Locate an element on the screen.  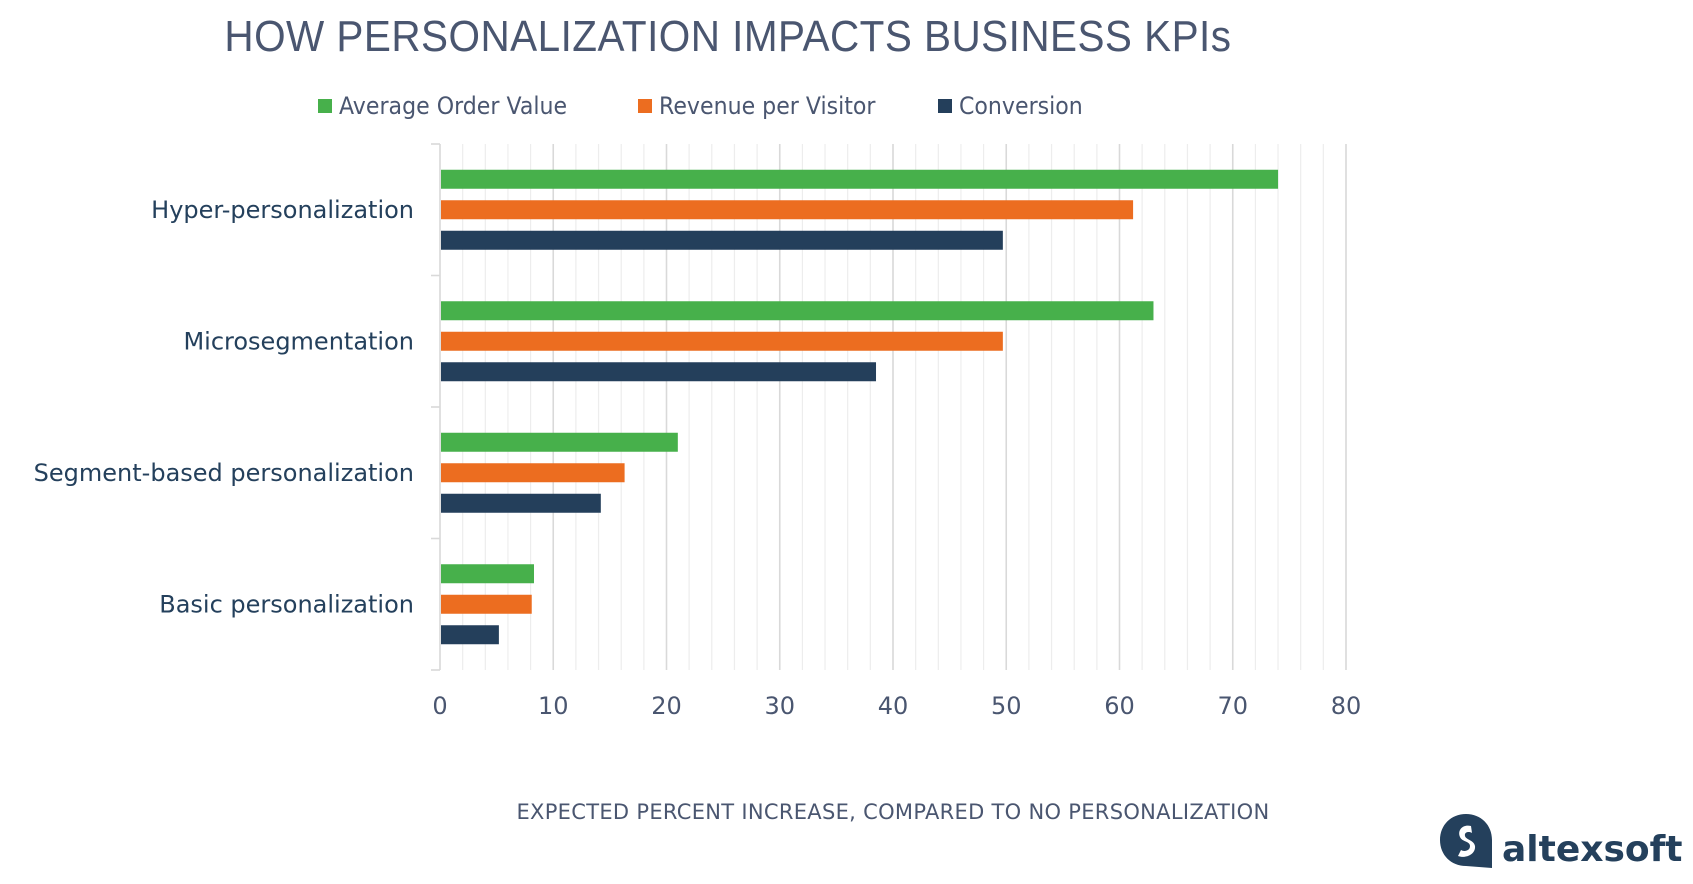
x-tick-label: 40 is located at coordinates (893, 706).